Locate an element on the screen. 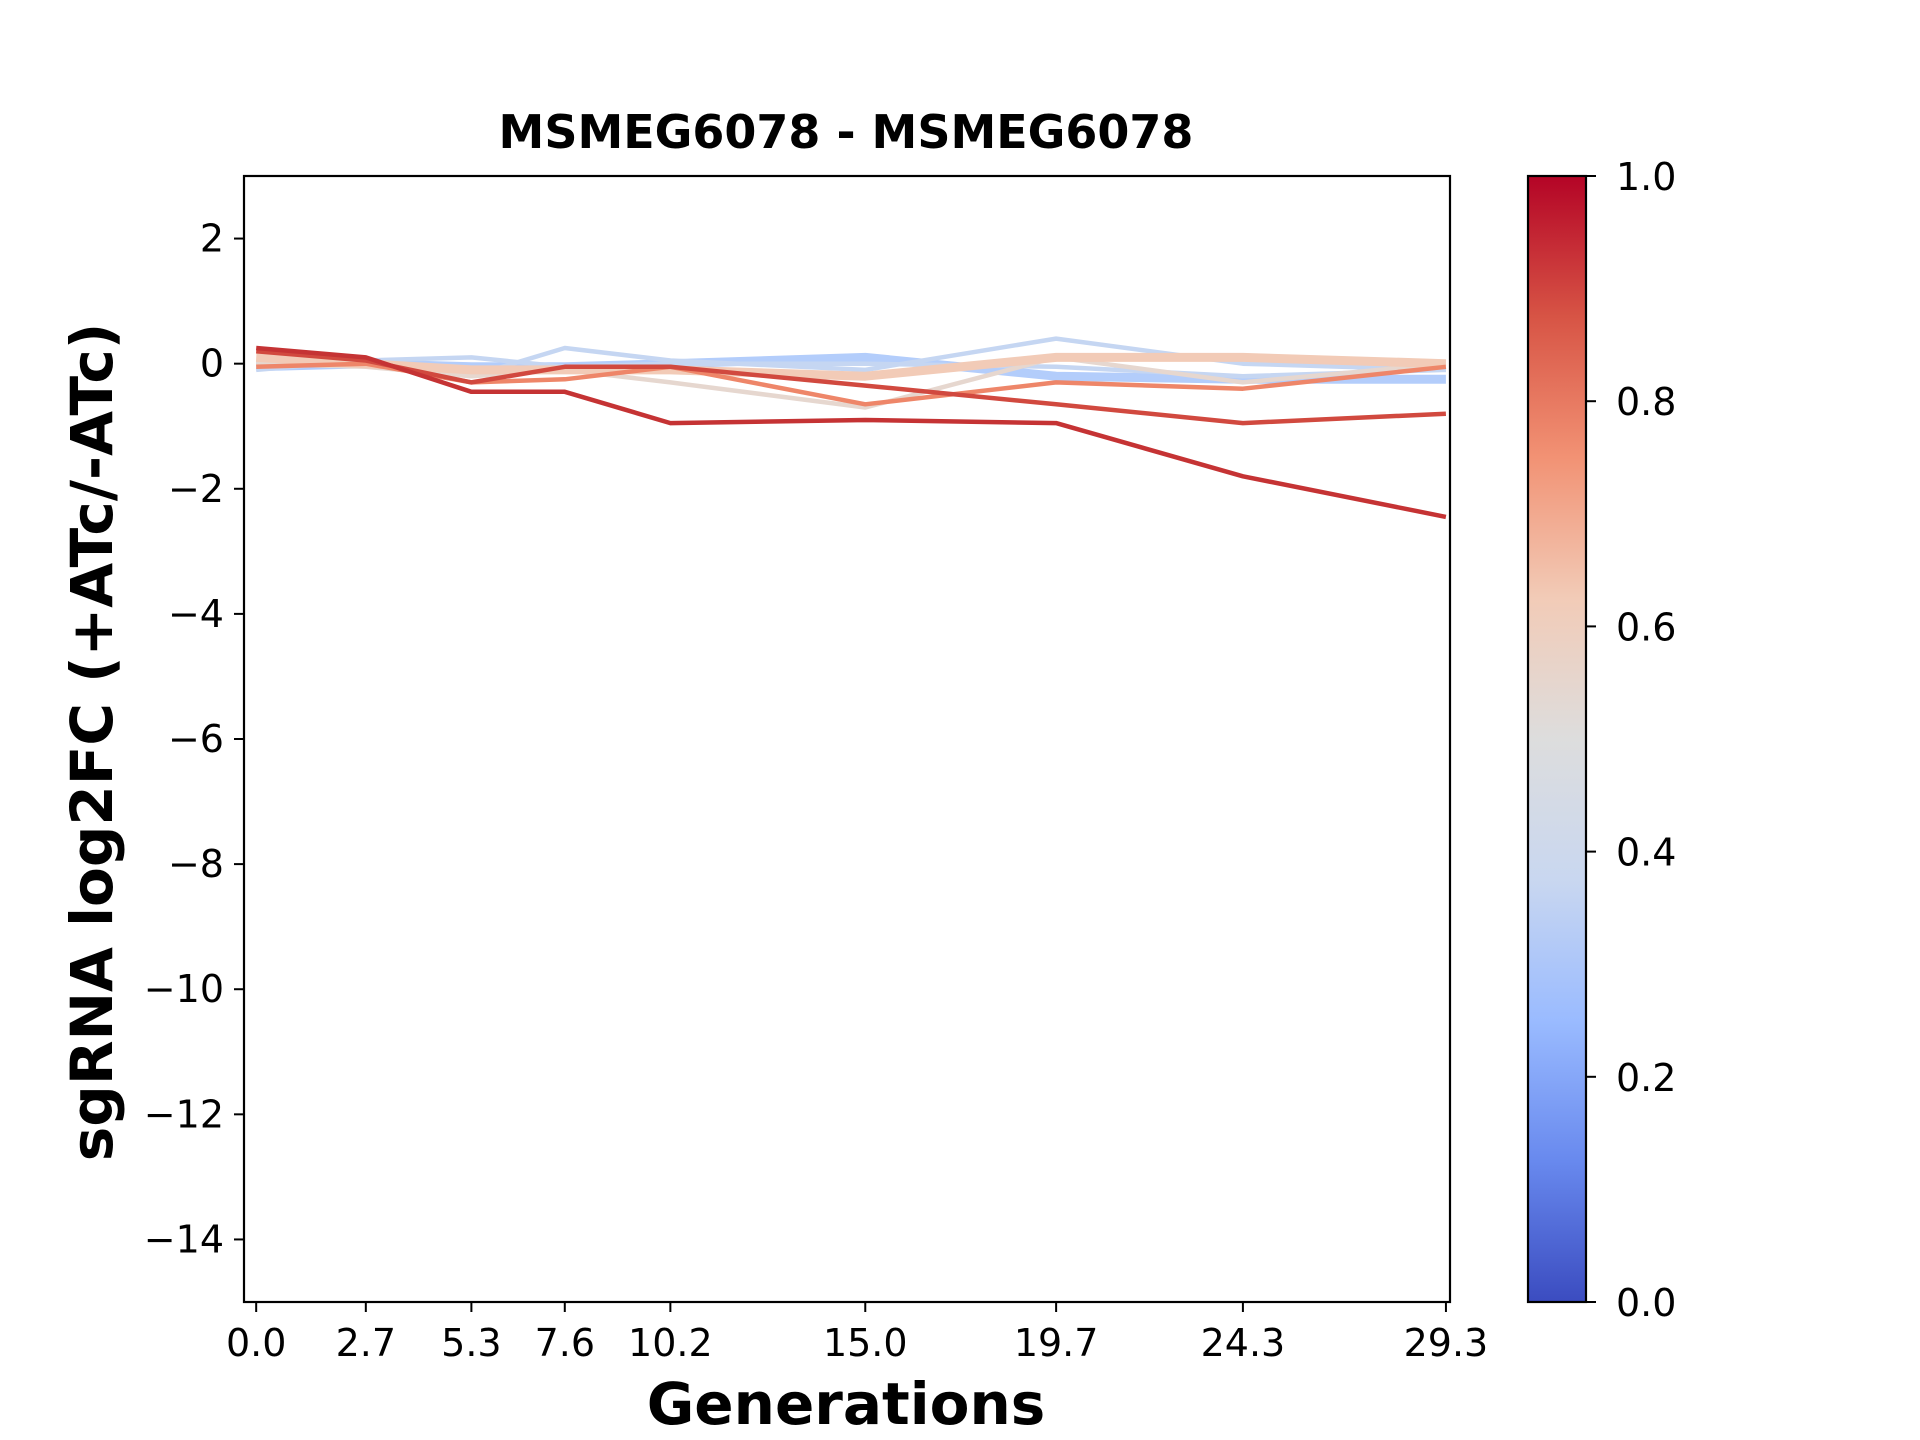 The width and height of the screenshot is (1920, 1440). y-tick-label: −6 is located at coordinates (196, 739).